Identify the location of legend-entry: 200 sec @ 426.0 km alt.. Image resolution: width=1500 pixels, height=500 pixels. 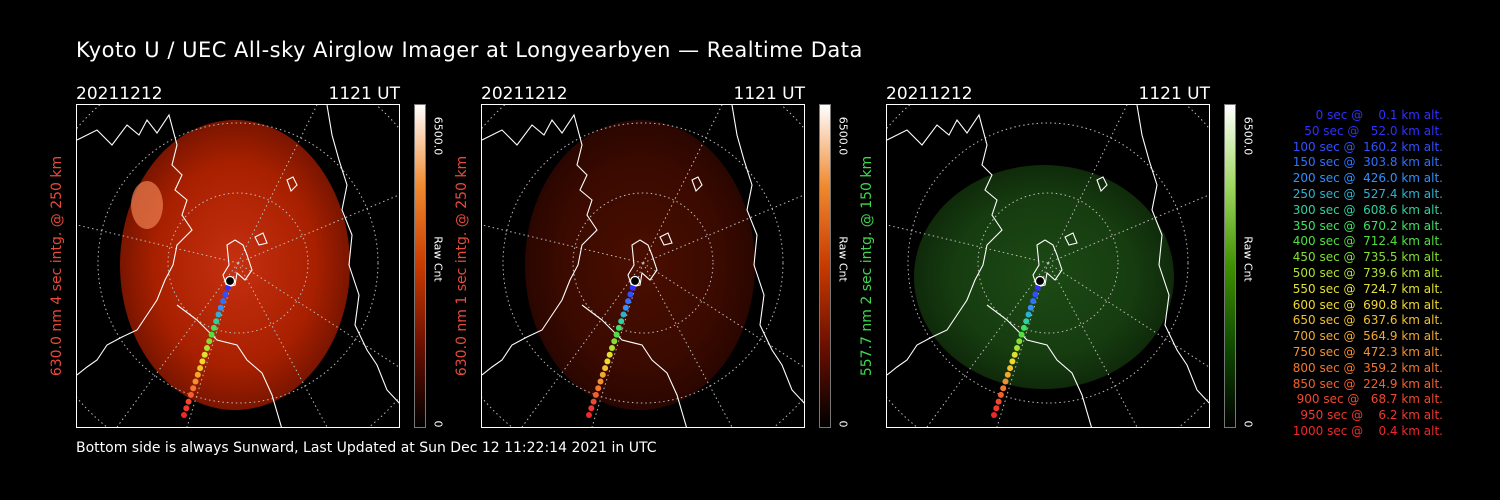
(1365, 178).